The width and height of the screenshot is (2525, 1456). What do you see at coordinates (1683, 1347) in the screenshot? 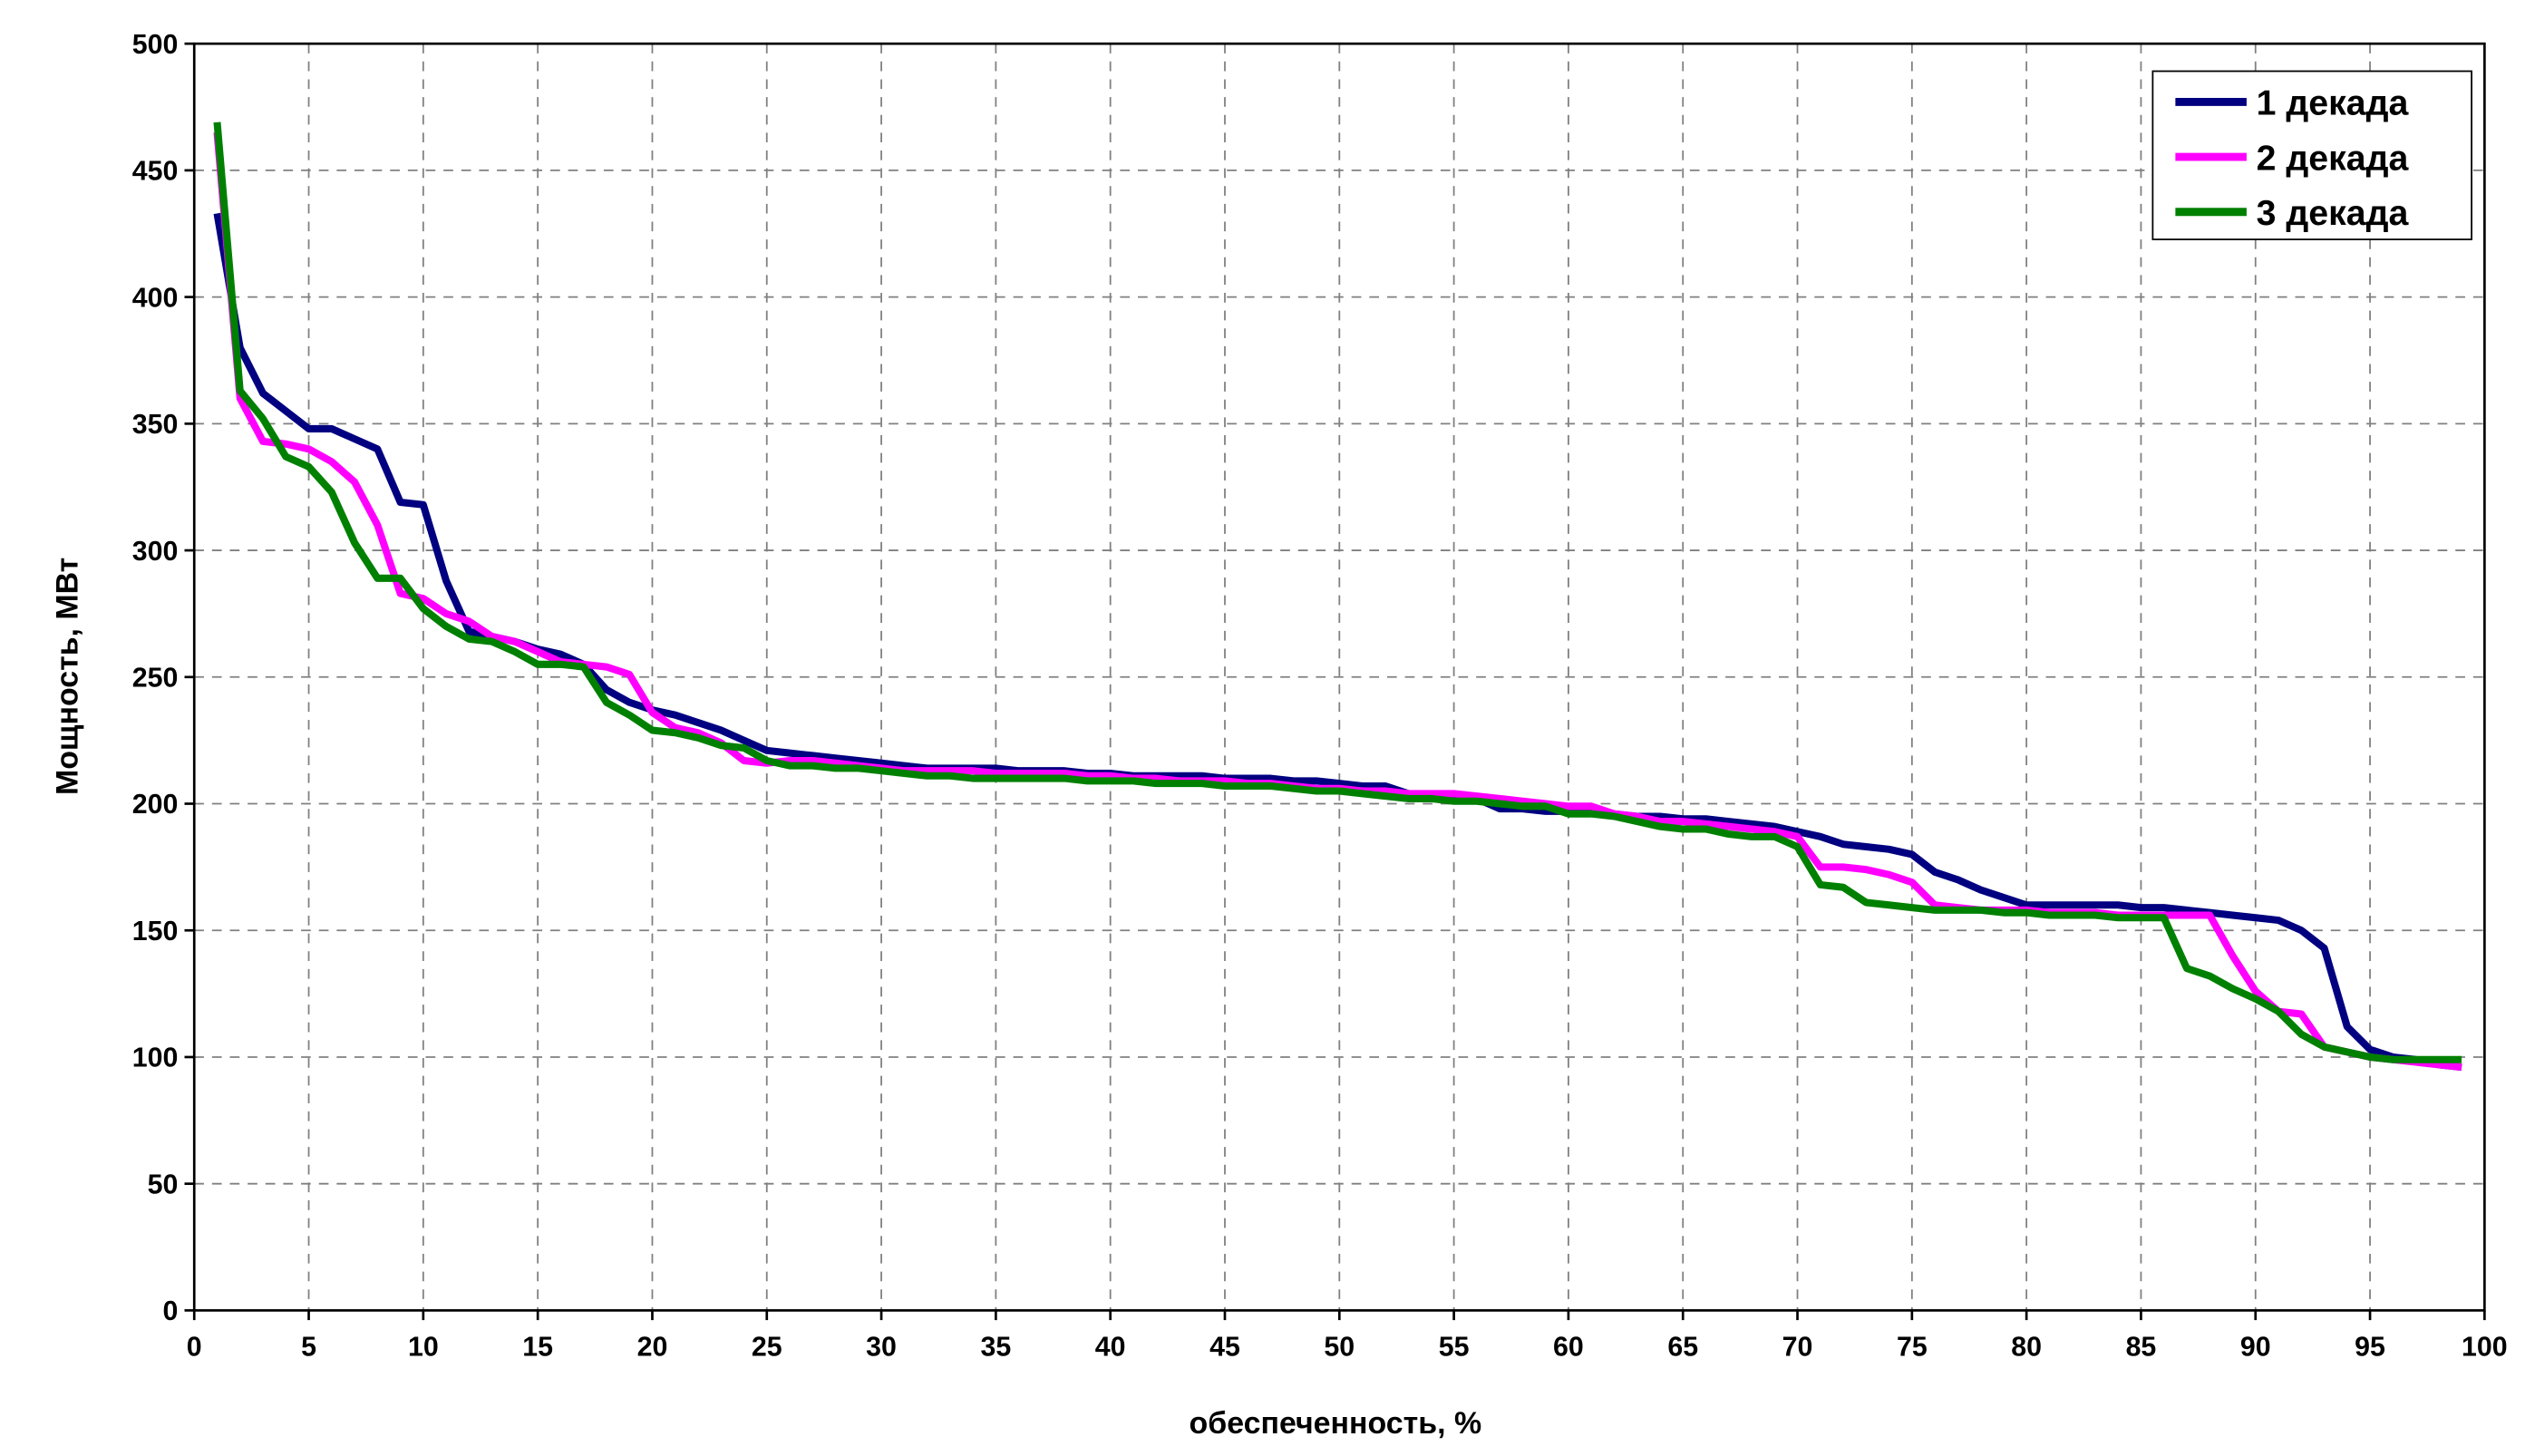
I see `x-tick-label: 65` at bounding box center [1683, 1347].